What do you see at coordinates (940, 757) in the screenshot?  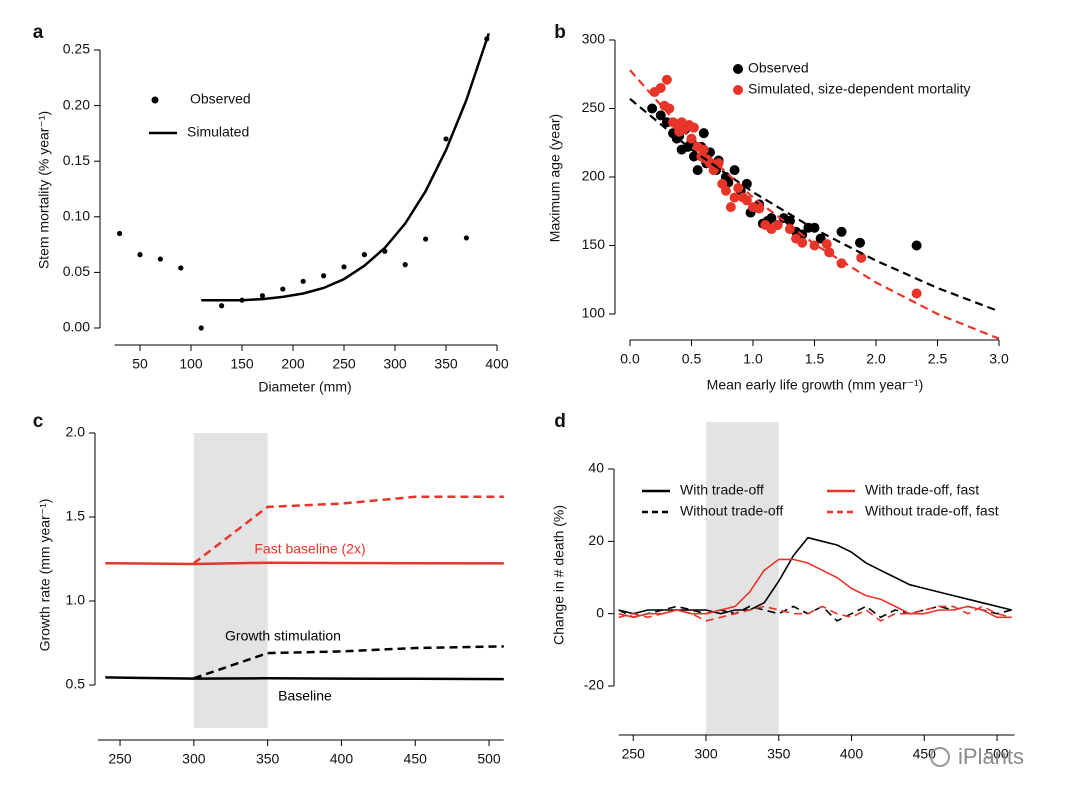 I see `watermark-icon` at bounding box center [940, 757].